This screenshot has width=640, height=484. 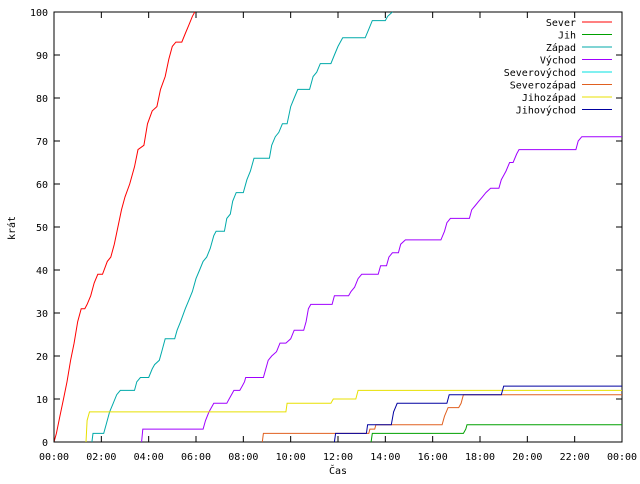 What do you see at coordinates (42, 56) in the screenshot?
I see `y-tick-label: 90` at bounding box center [42, 56].